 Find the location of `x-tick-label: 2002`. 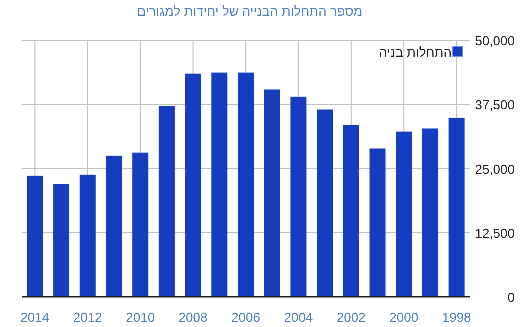

x-tick-label: 2002 is located at coordinates (351, 317).